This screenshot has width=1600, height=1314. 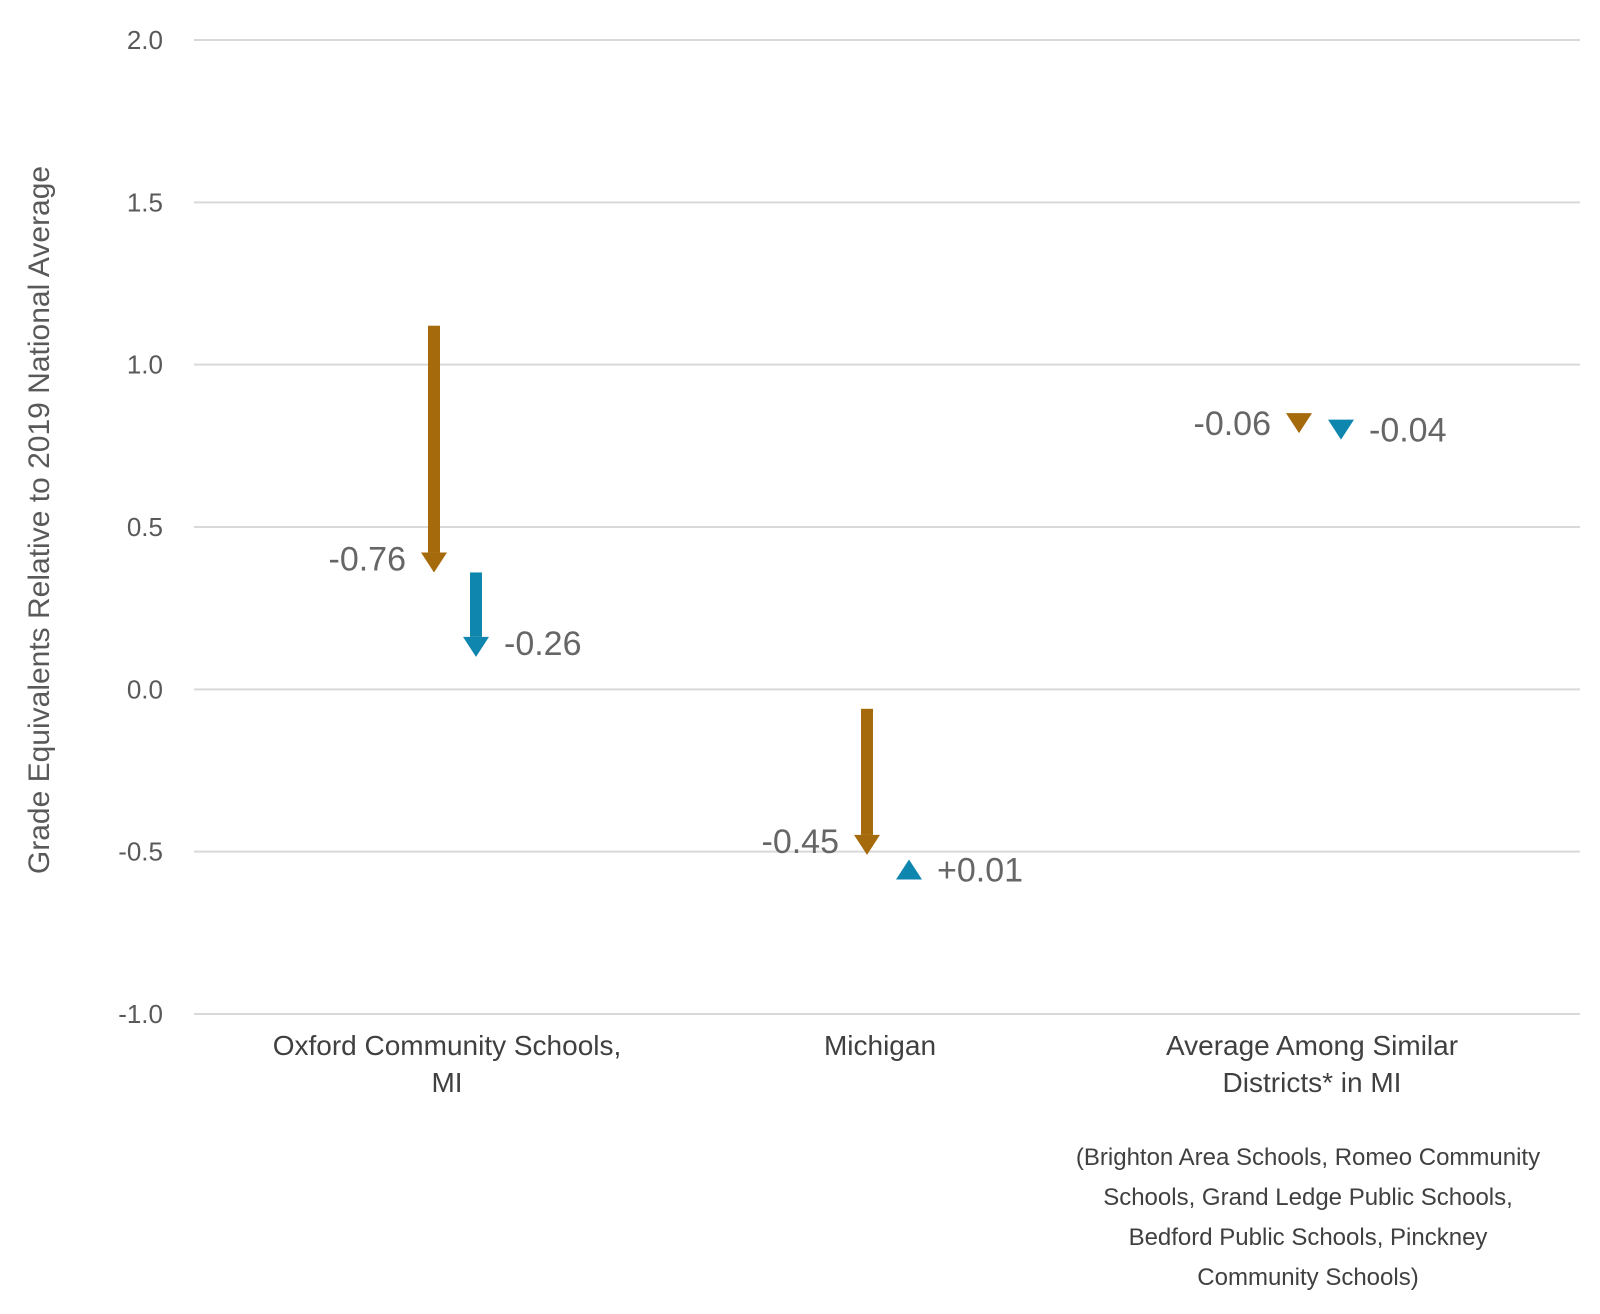 I want to click on y-tick-label: -0.5, so click(x=140, y=852).